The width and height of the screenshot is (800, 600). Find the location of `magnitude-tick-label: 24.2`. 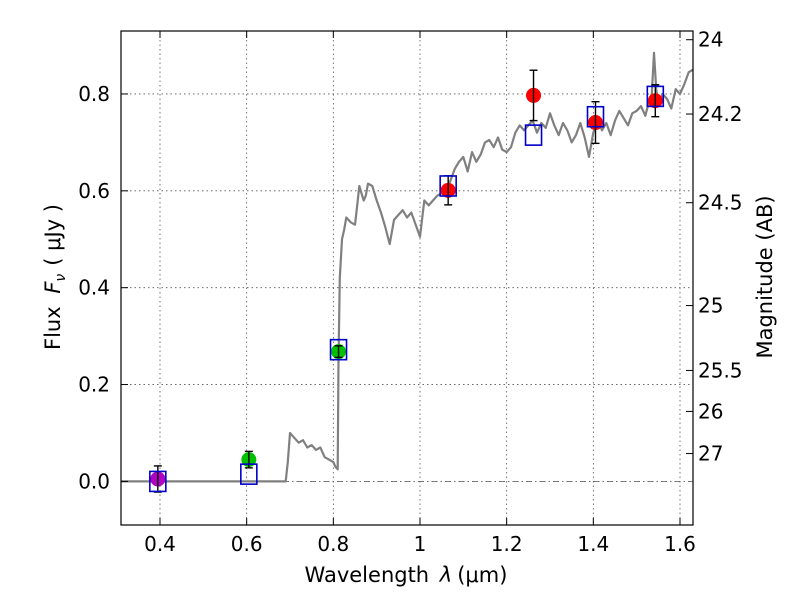

magnitude-tick-label: 24.2 is located at coordinates (720, 114).